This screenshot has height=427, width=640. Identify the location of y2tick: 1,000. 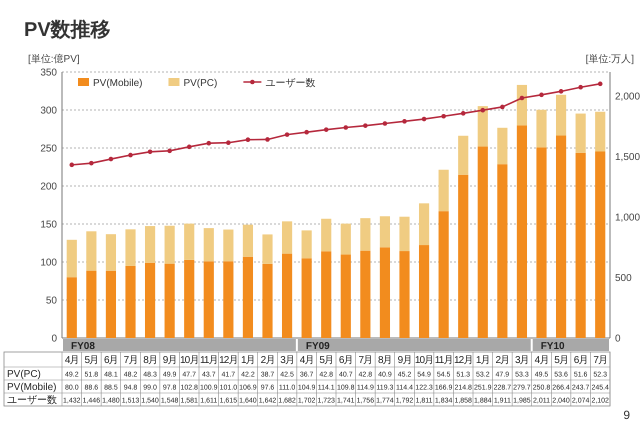
(627, 218).